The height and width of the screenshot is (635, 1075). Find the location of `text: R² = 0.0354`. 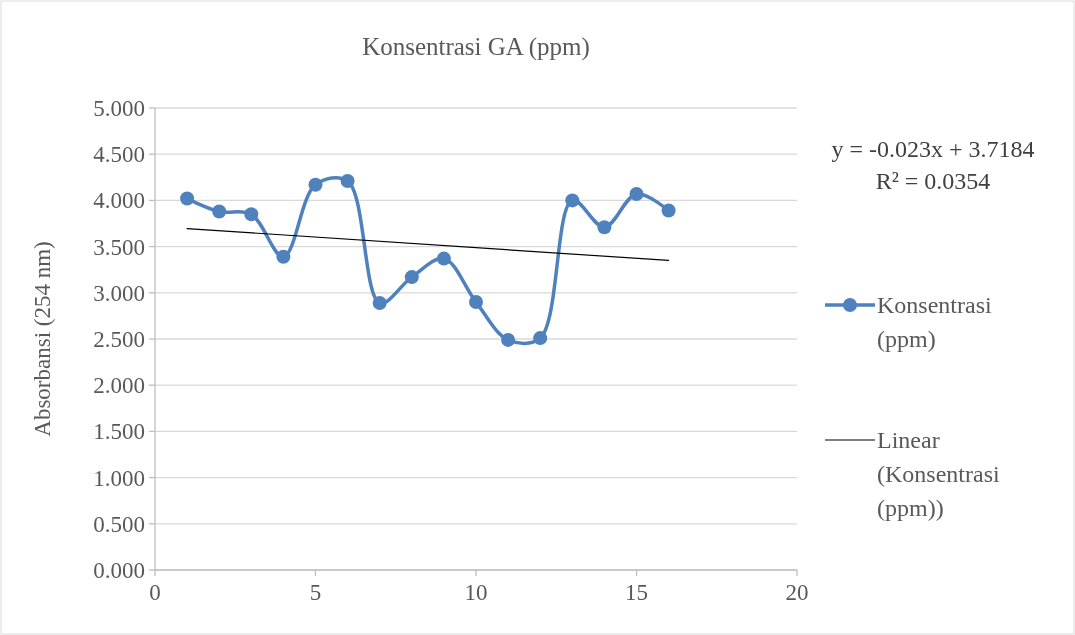

text: R² = 0.0354 is located at coordinates (933, 181).